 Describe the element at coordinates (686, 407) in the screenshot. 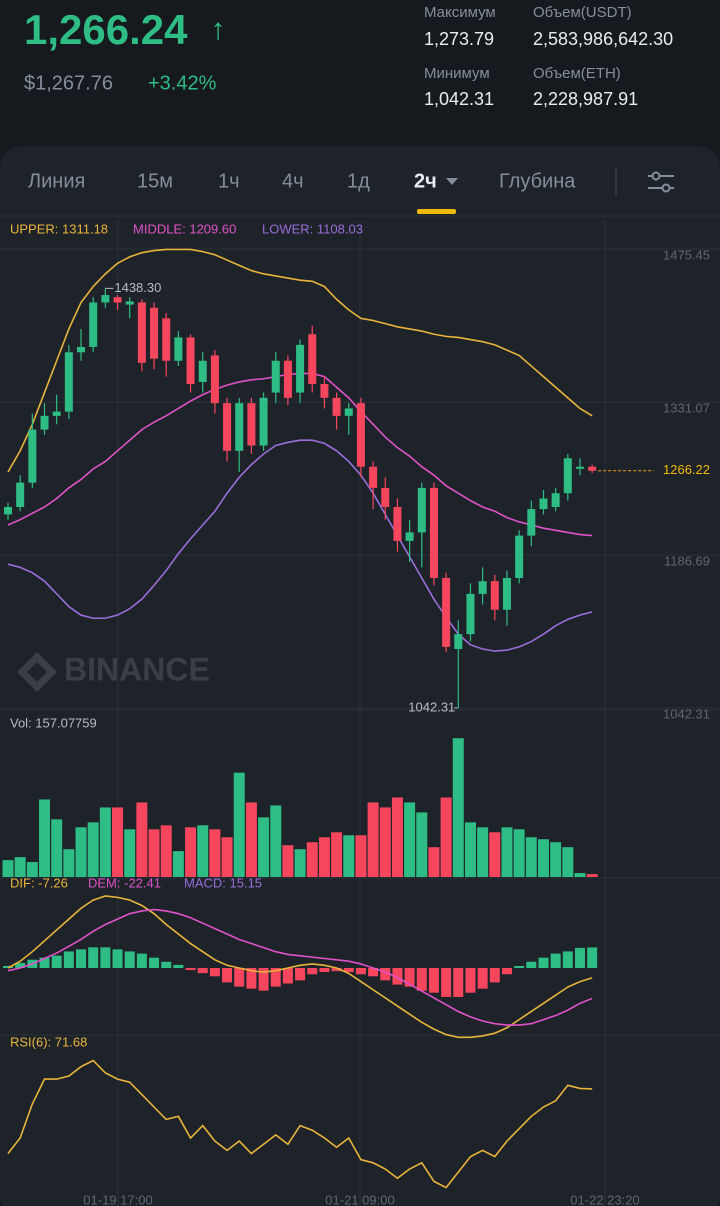

I see `y-tick-label: 1331.07` at that location.